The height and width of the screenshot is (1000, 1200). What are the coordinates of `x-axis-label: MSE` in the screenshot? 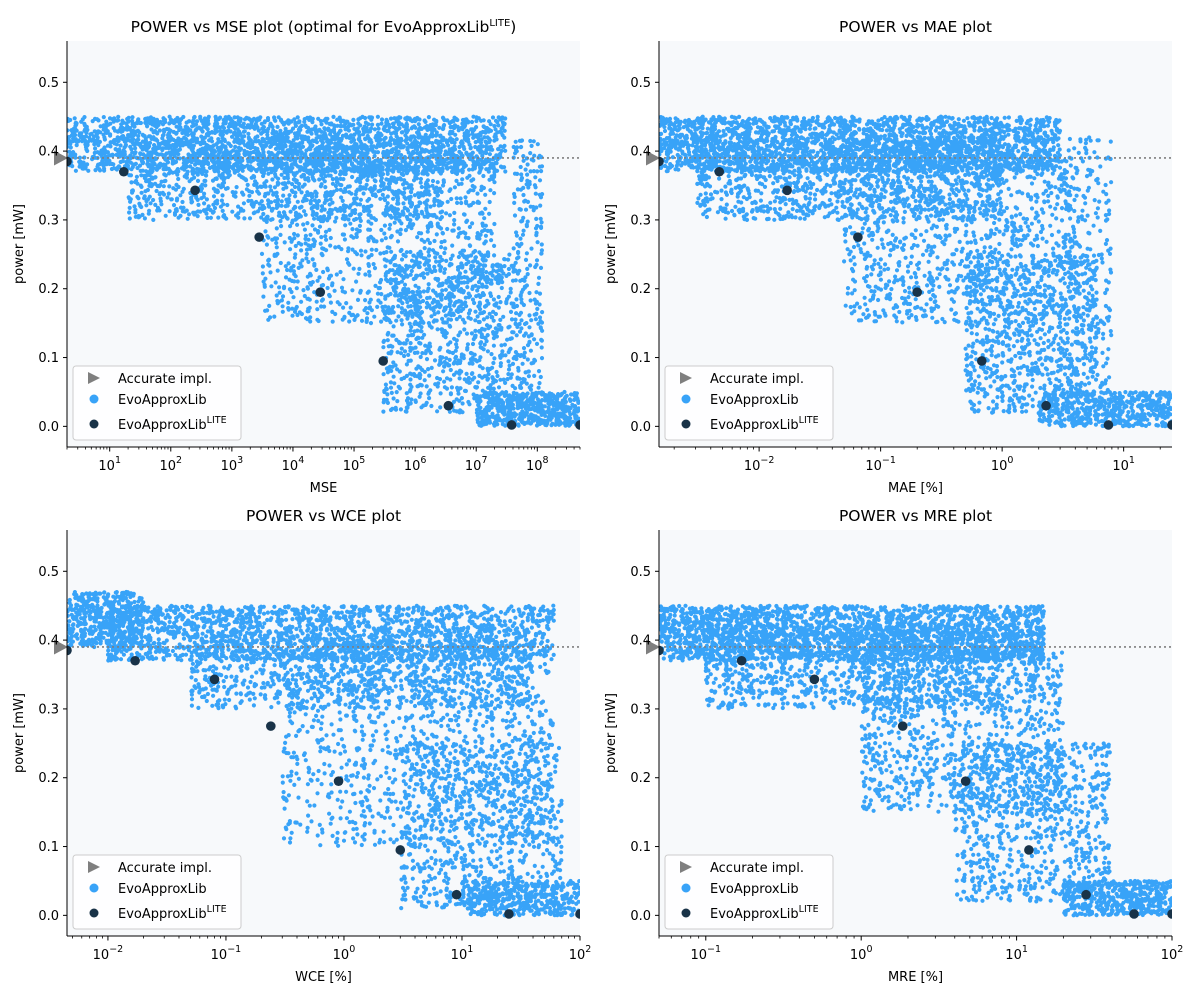 It's located at (324, 488).